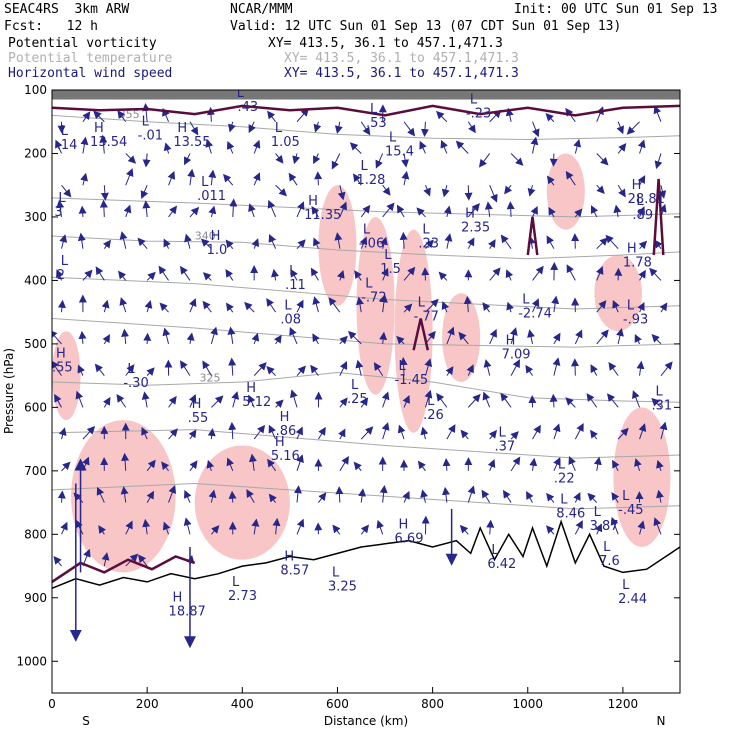  I want to click on theta-label: 340, so click(205, 236).